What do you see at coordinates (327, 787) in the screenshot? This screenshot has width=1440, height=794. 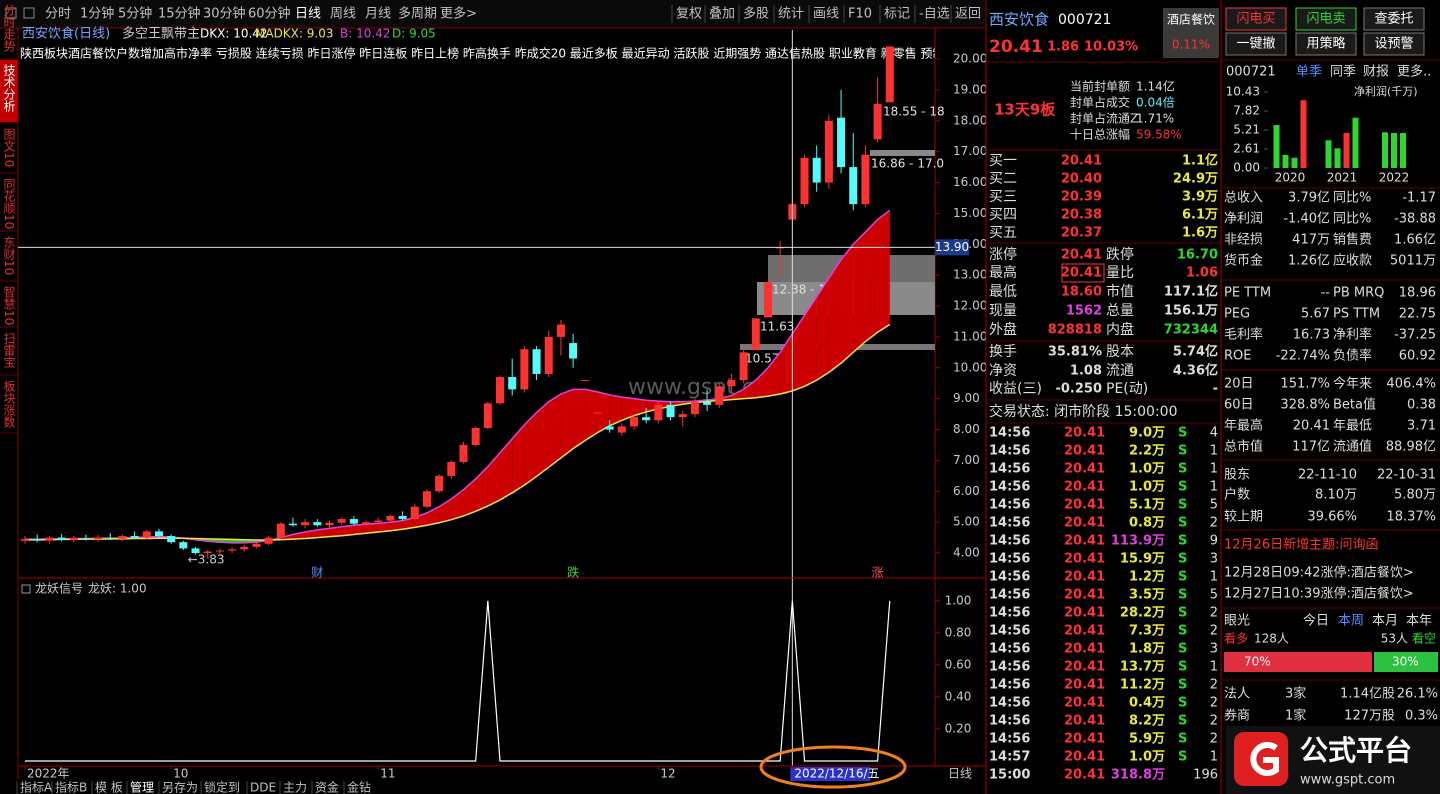 I see `bottom-tab: 资金` at bounding box center [327, 787].